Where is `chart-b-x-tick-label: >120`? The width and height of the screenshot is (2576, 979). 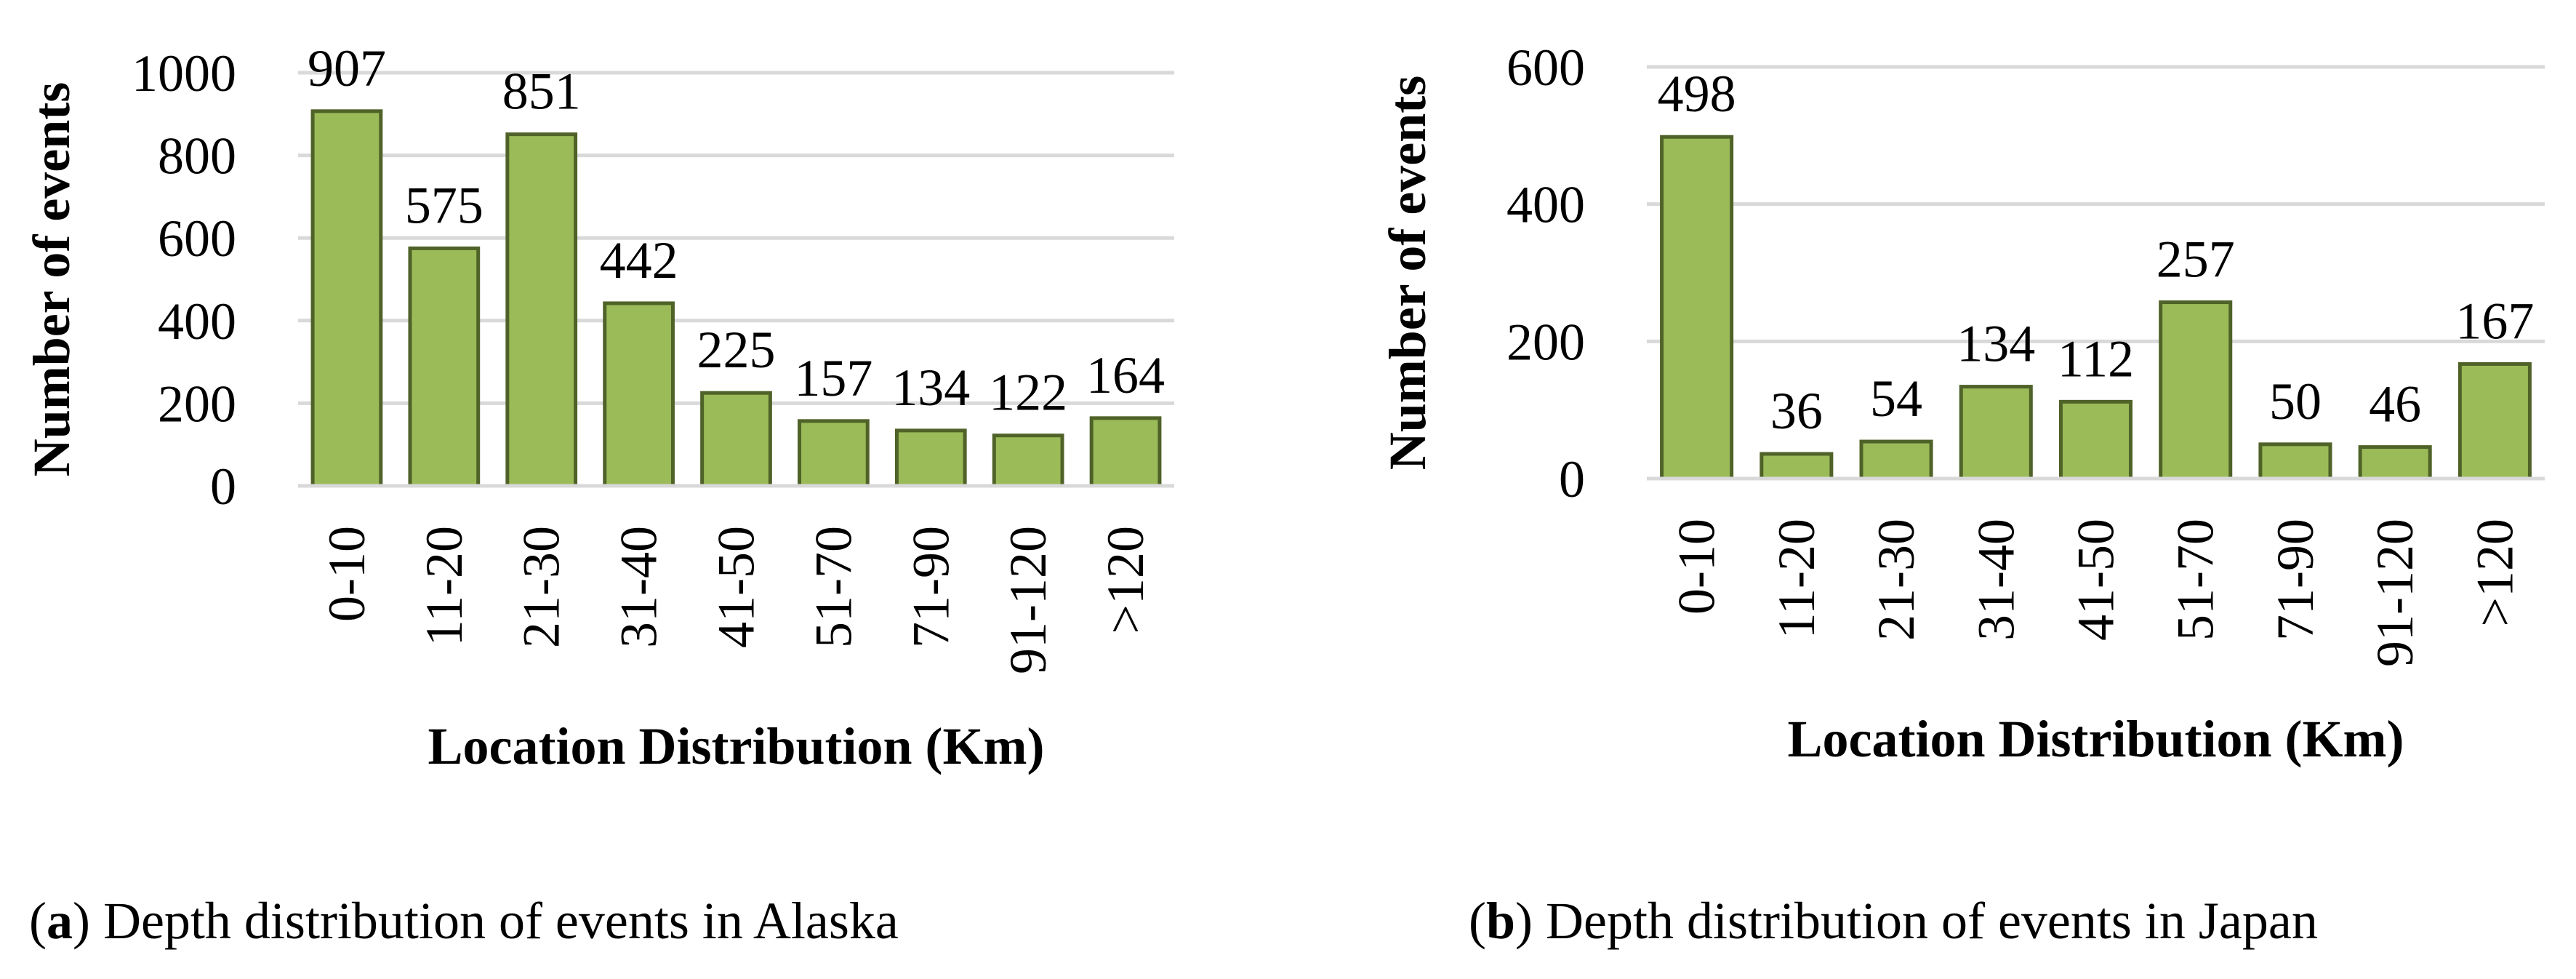
chart-b-x-tick-label: >120 is located at coordinates (2494, 573).